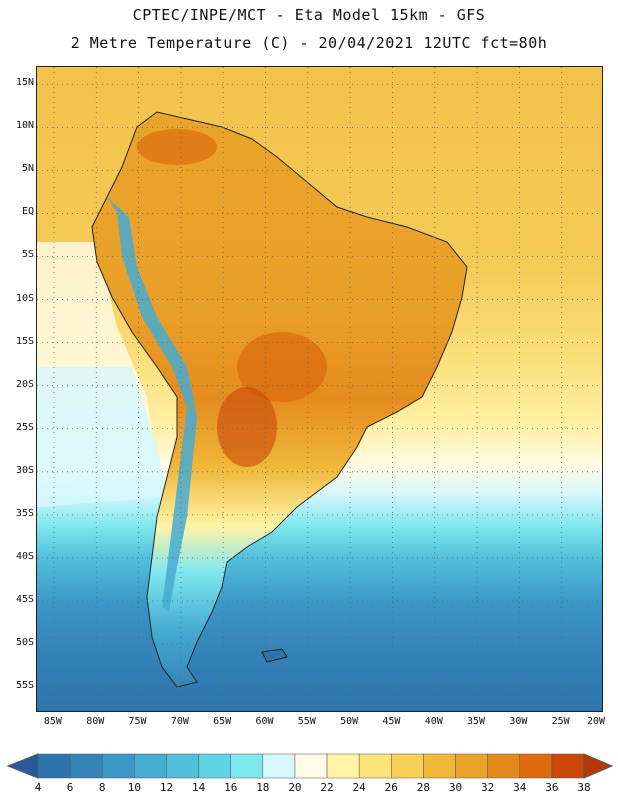 The height and width of the screenshot is (800, 618). What do you see at coordinates (24, 126) in the screenshot?
I see `latitude-tick-label: 10N` at bounding box center [24, 126].